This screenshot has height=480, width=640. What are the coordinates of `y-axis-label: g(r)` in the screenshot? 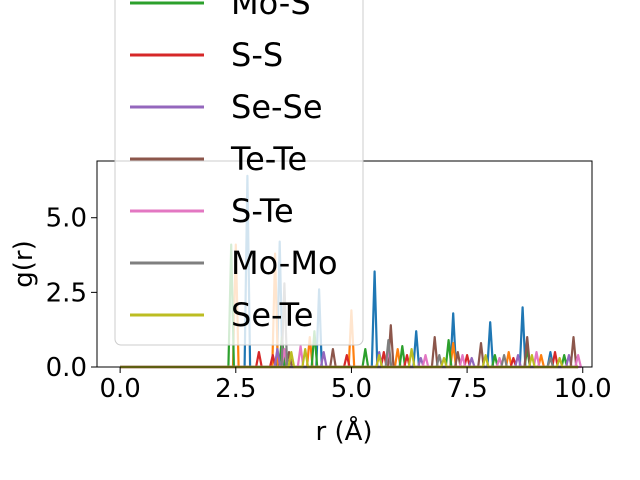 It's located at (24, 263).